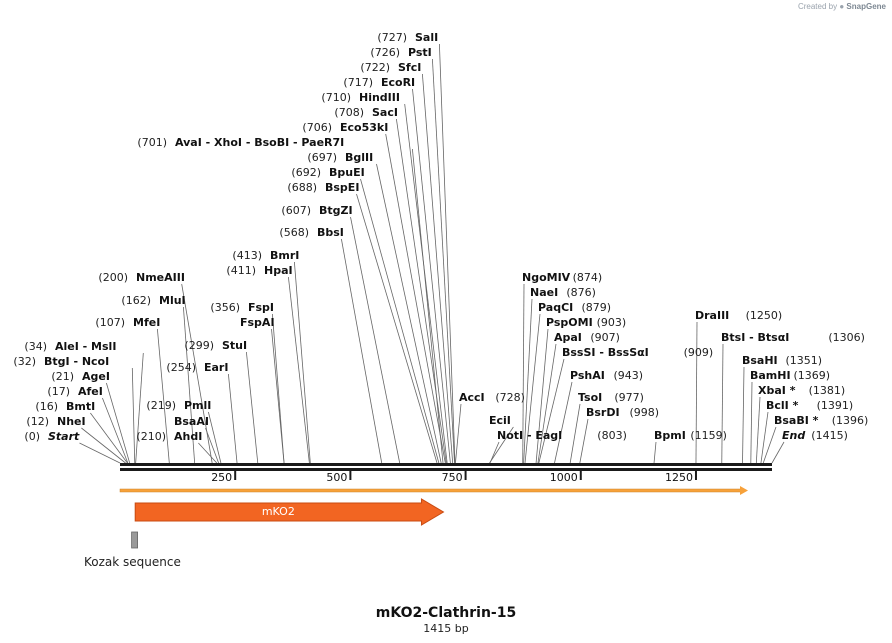  Describe the element at coordinates (216, 367) in the screenshot. I see `site-name: EarI` at that location.